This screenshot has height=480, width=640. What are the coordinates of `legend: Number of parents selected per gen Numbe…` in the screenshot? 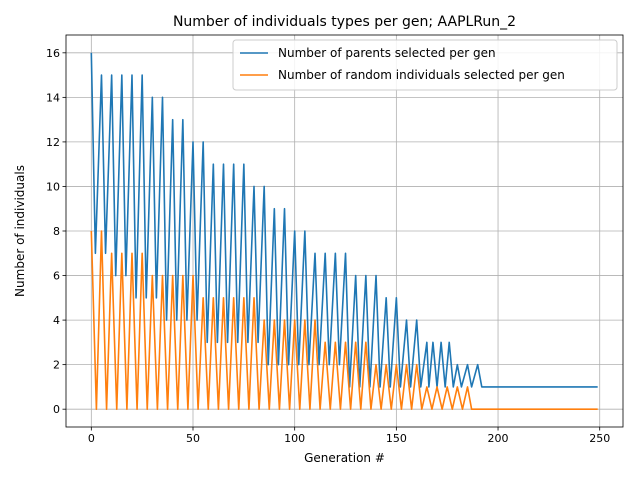 It's located at (425, 65).